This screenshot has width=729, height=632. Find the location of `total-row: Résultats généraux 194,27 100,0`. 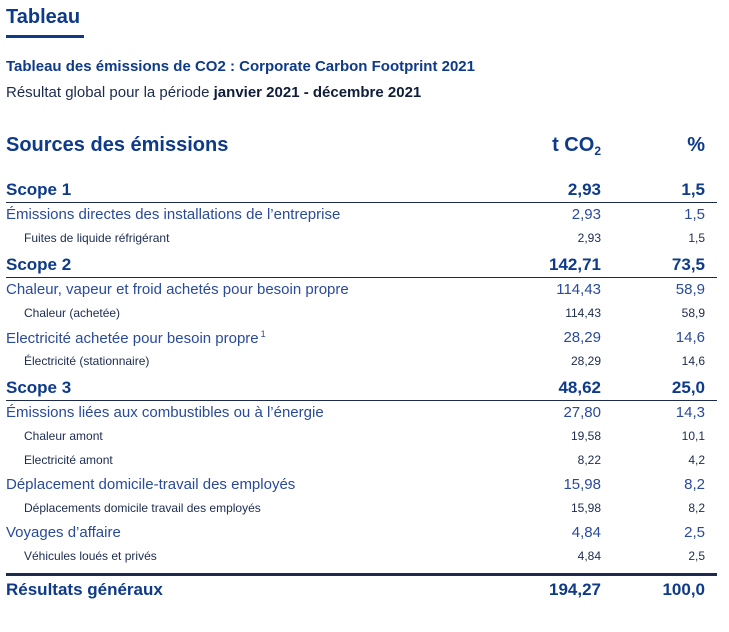

total-row: Résultats généraux 194,27 100,0 is located at coordinates (361, 589).